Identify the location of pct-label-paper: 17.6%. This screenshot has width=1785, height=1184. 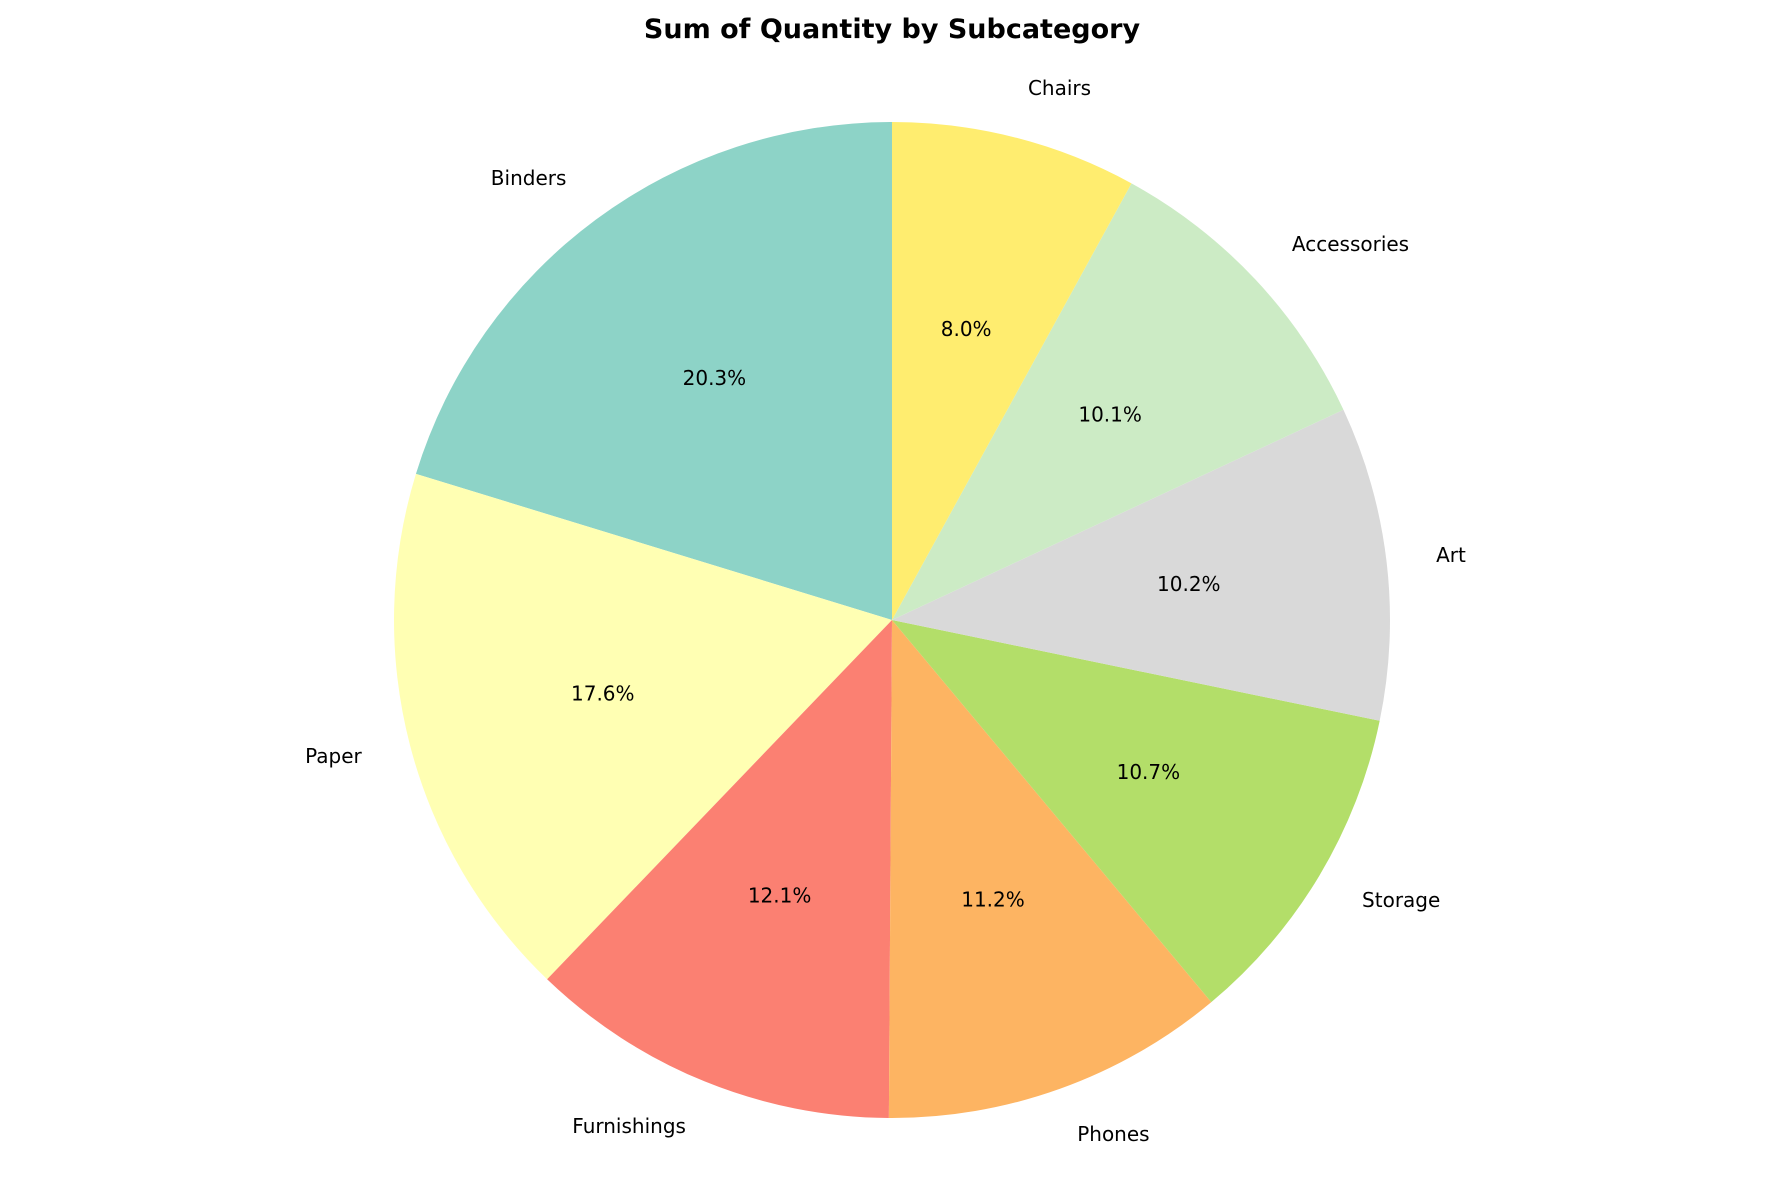
(603, 694).